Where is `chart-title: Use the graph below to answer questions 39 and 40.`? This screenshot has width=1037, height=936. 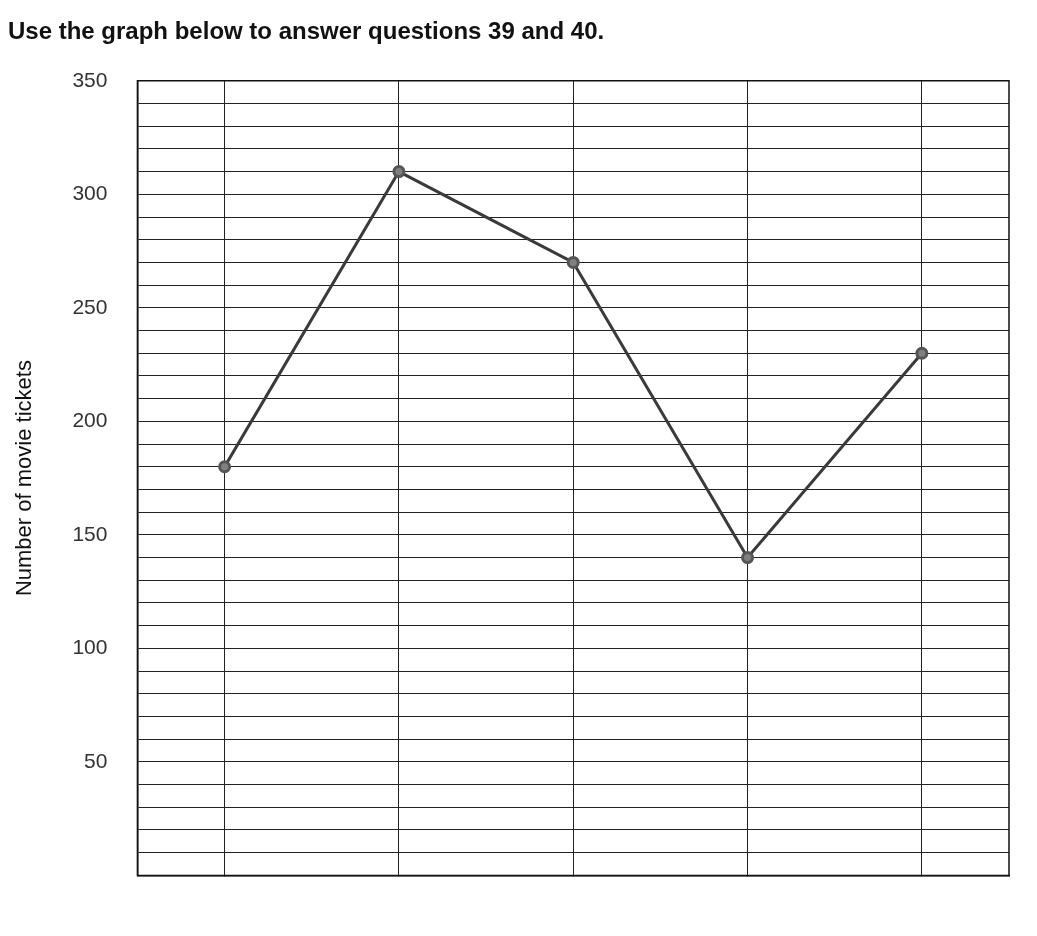
chart-title: Use the graph below to answer questions 39 and 40. is located at coordinates (306, 31).